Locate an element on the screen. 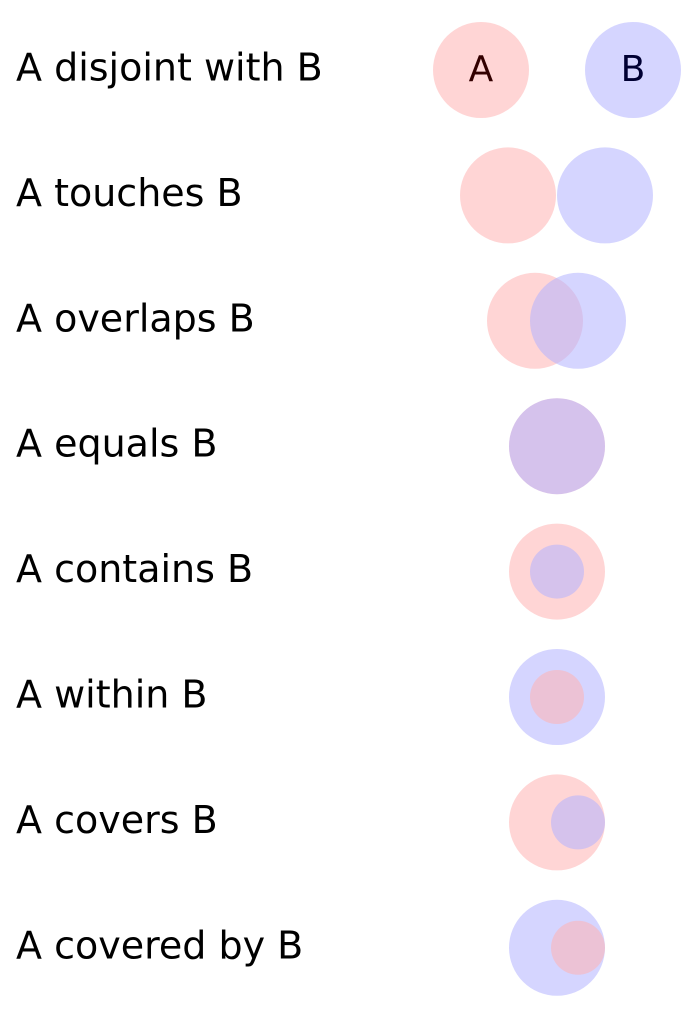 The height and width of the screenshot is (1020, 698). relation-label: A contains B is located at coordinates (134, 569).